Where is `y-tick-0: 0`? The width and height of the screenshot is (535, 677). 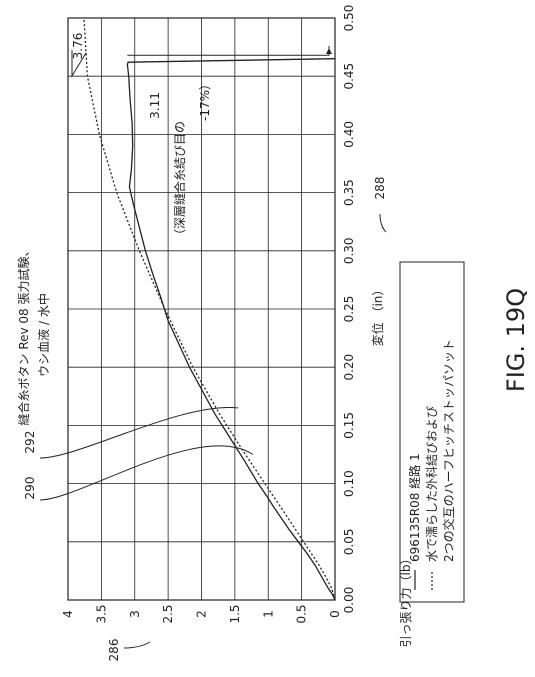 y-tick-0: 0 is located at coordinates (335, 614).